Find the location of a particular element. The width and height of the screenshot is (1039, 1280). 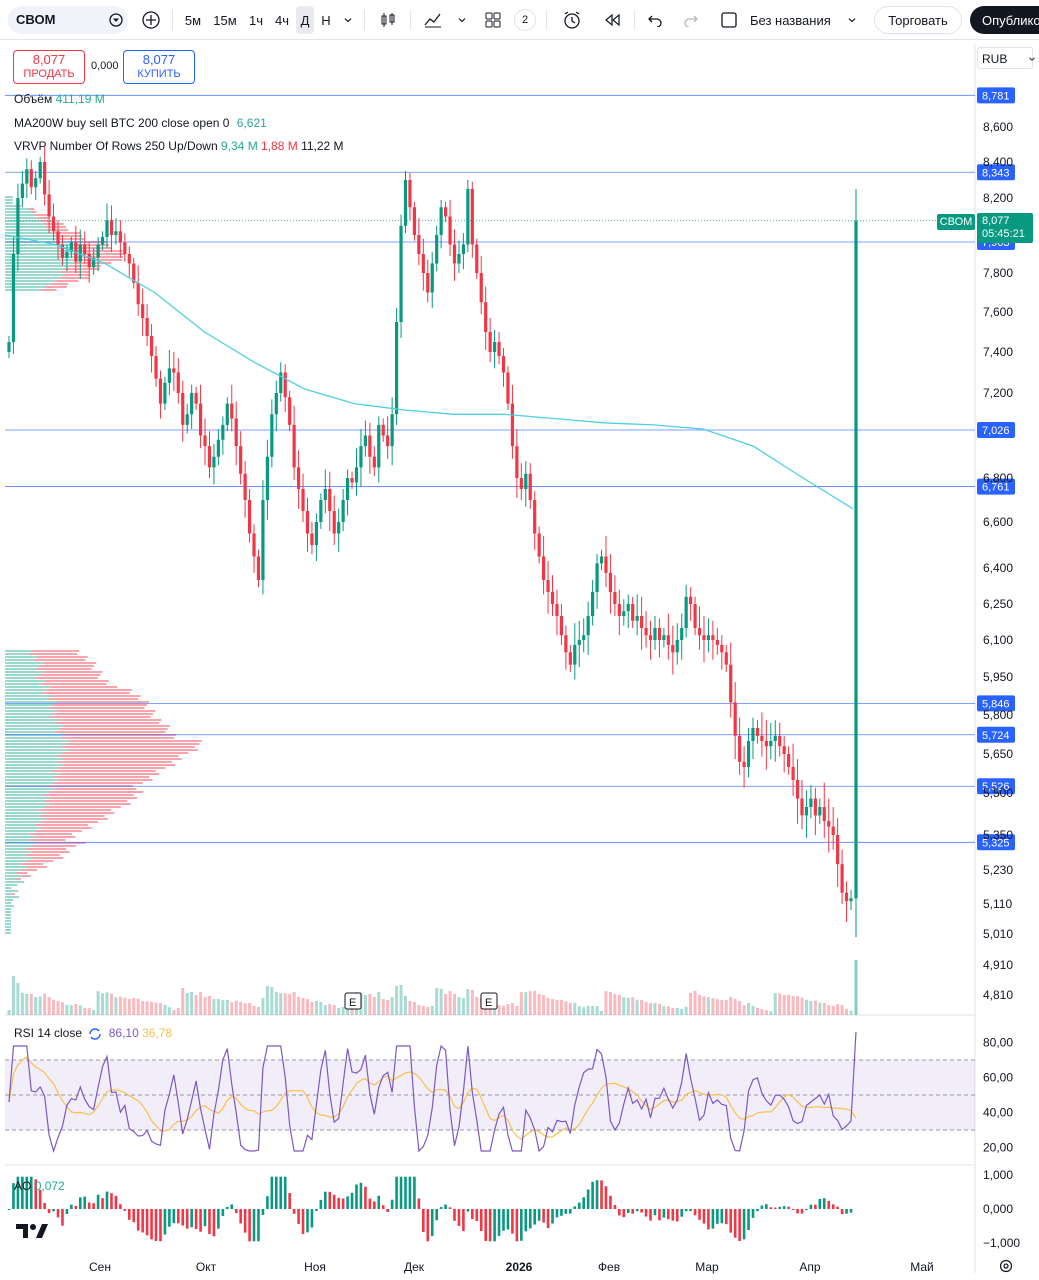

rsi-legend: RSI 14 close 86,10 36,78 is located at coordinates (93, 1033).